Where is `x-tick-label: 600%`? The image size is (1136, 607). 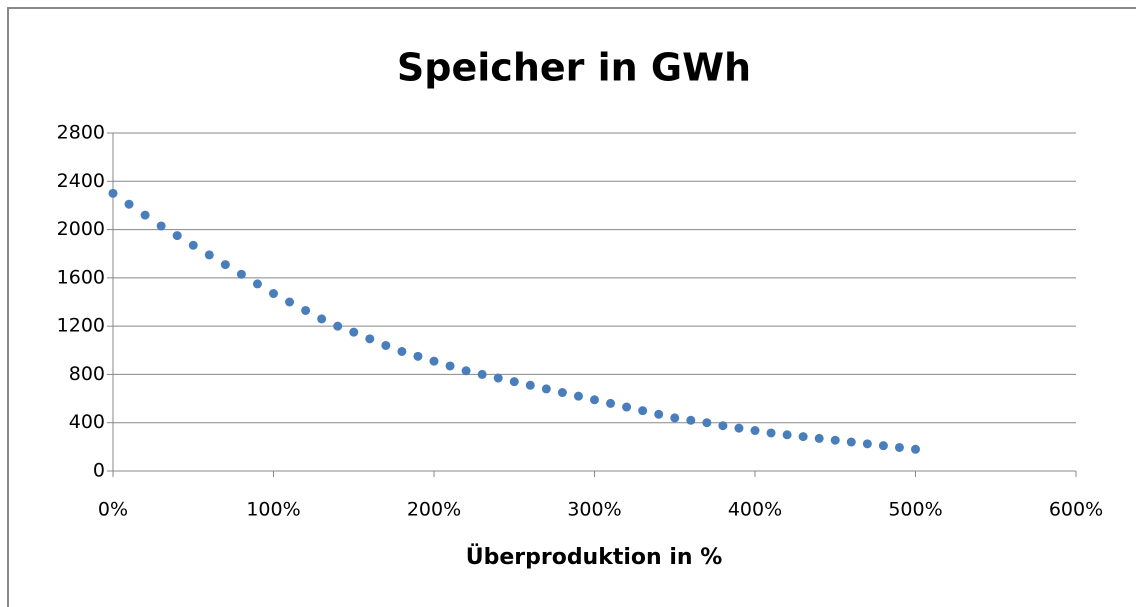
x-tick-label: 600% is located at coordinates (1076, 510).